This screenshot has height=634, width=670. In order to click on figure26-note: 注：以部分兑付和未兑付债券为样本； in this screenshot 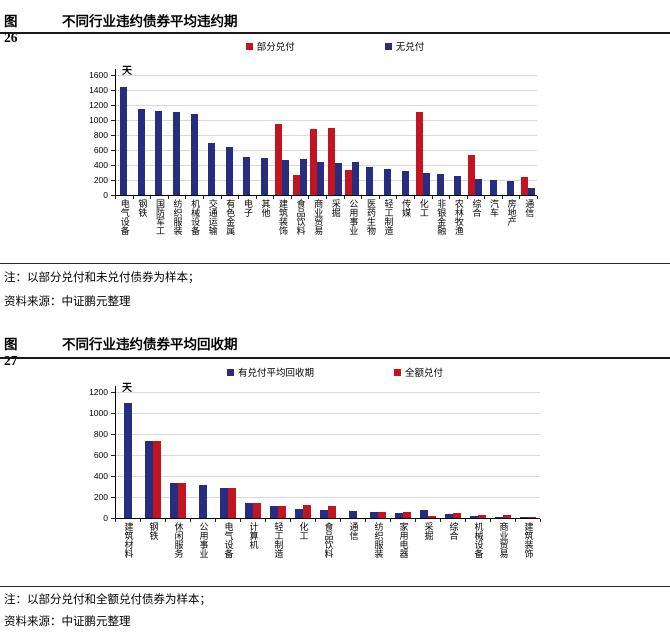, I will do `click(102, 278)`.